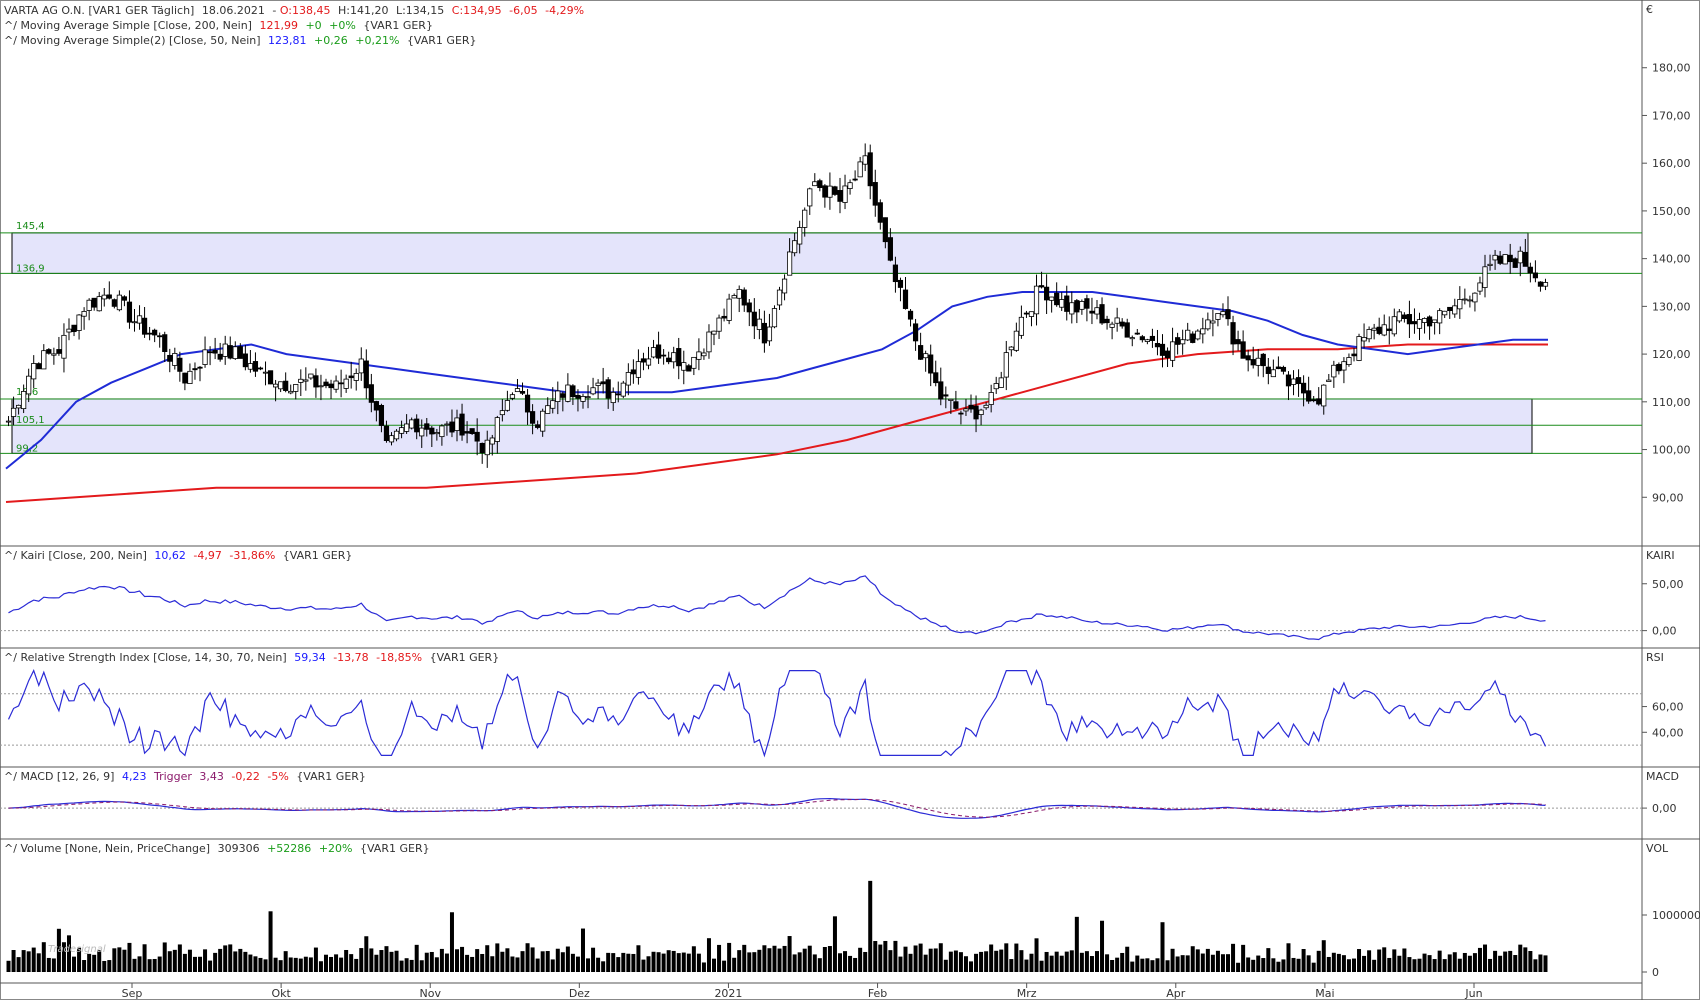  Describe the element at coordinates (136, 25) in the screenshot. I see `ma200-label: Moving Average Simple [Close, 200, Nein]` at that location.